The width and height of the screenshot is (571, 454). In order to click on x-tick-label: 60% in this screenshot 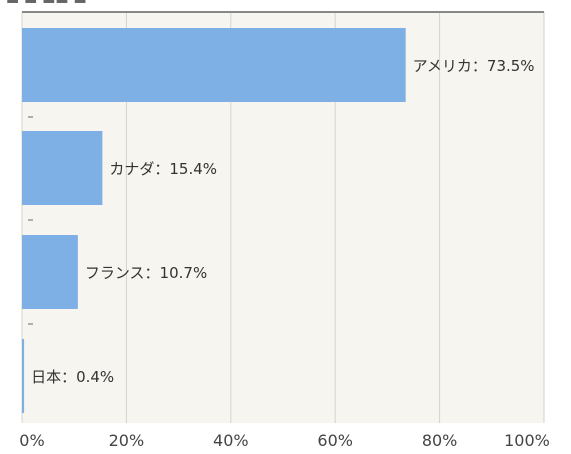, I will do `click(335, 440)`.